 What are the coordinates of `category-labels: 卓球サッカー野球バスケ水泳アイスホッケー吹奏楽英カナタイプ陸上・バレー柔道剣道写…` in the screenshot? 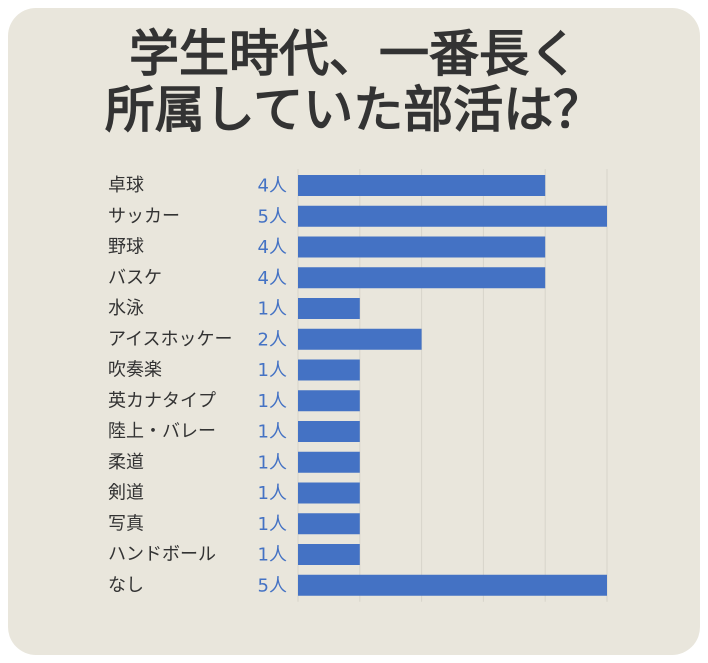 It's located at (170, 385).